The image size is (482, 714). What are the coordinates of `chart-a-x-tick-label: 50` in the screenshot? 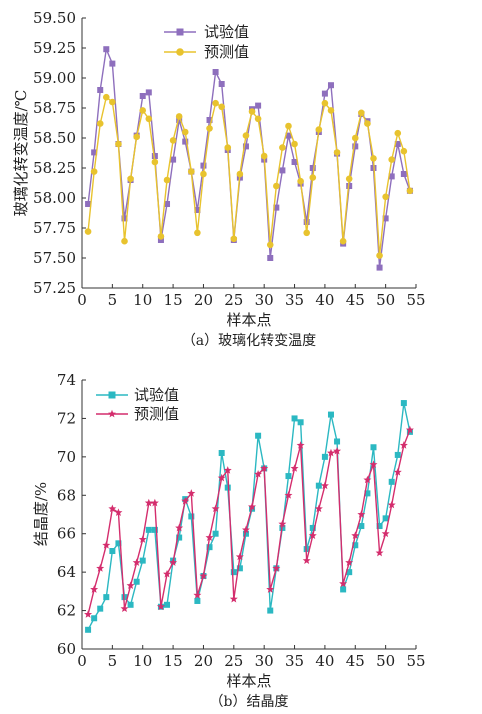 It's located at (385, 300).